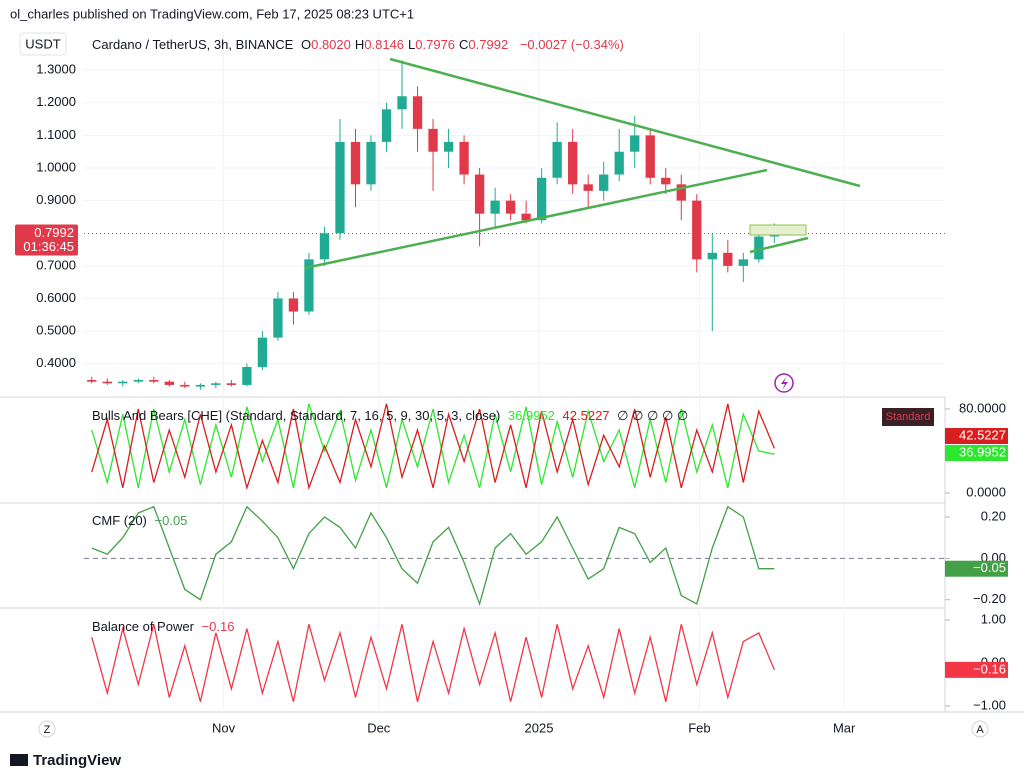 The image size is (1024, 779). I want to click on event-icon-bolt, so click(784, 383).